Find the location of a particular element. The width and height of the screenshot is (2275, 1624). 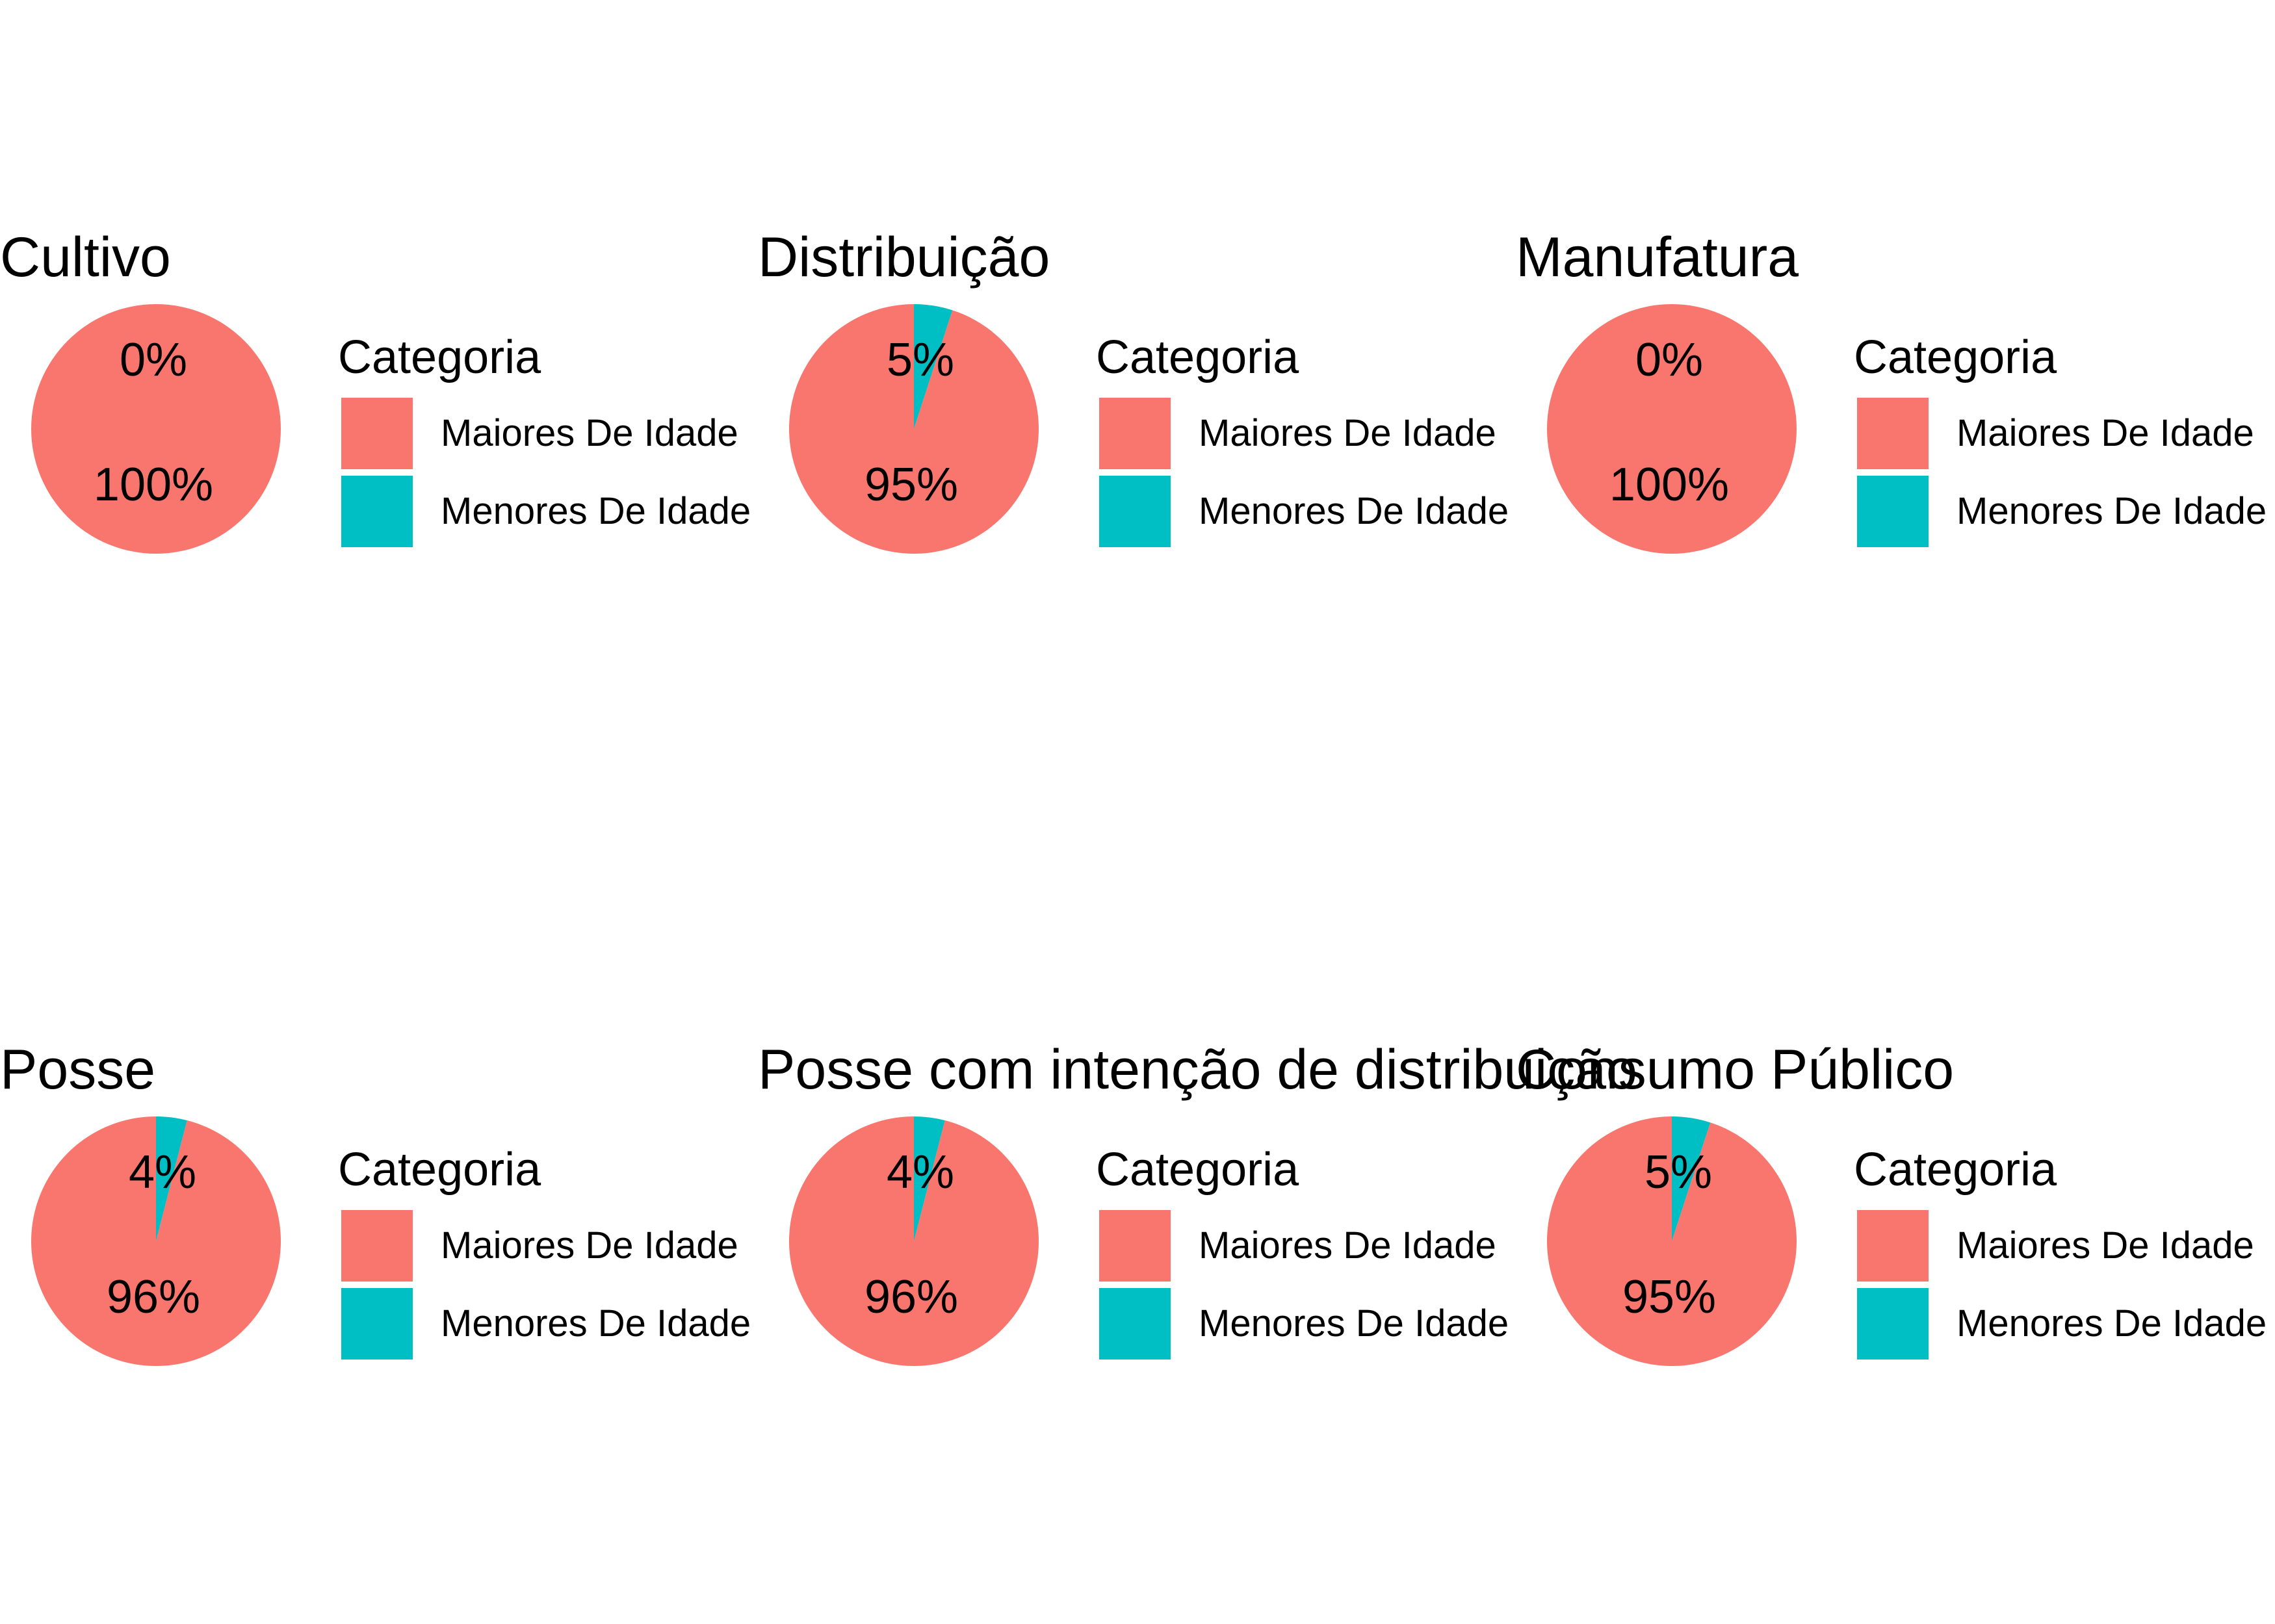

chart-title: Cultivo is located at coordinates (86, 257).